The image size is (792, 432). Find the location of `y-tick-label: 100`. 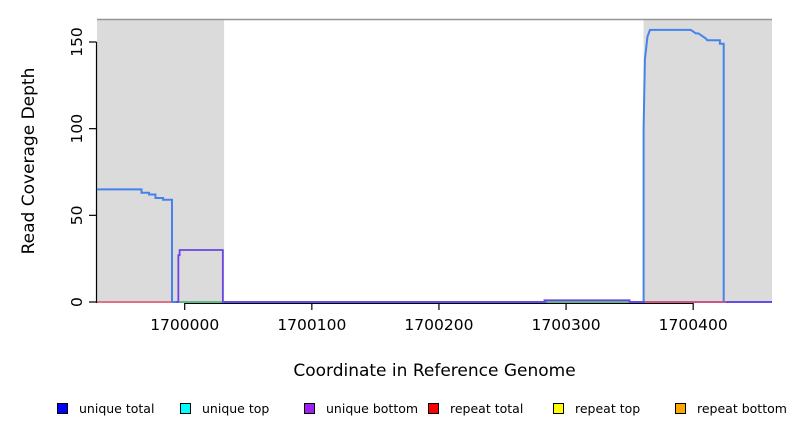

y-tick-label: 100 is located at coordinates (77, 129).